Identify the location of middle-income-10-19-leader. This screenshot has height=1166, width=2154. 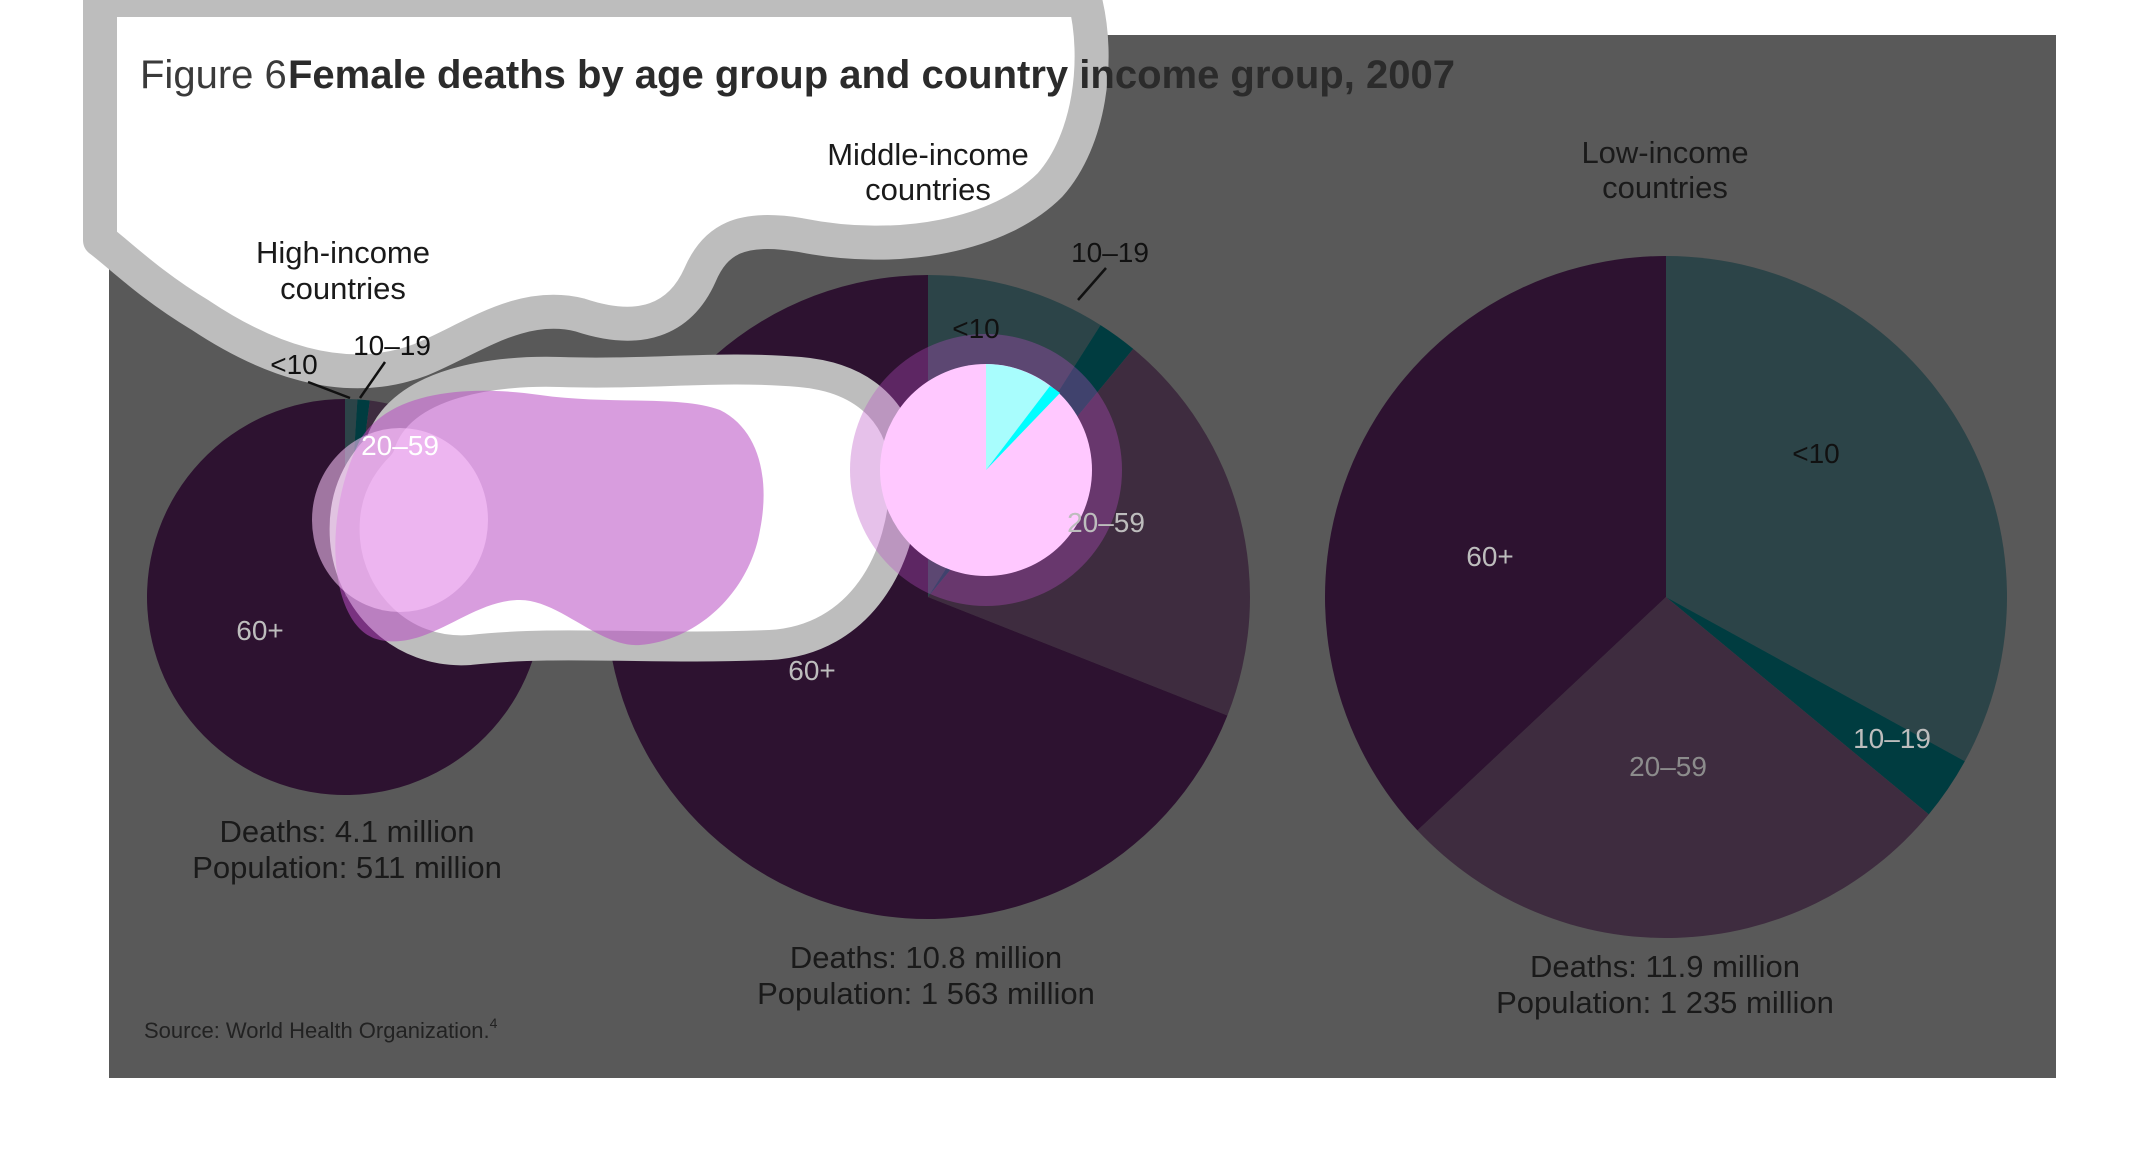
(1092, 284).